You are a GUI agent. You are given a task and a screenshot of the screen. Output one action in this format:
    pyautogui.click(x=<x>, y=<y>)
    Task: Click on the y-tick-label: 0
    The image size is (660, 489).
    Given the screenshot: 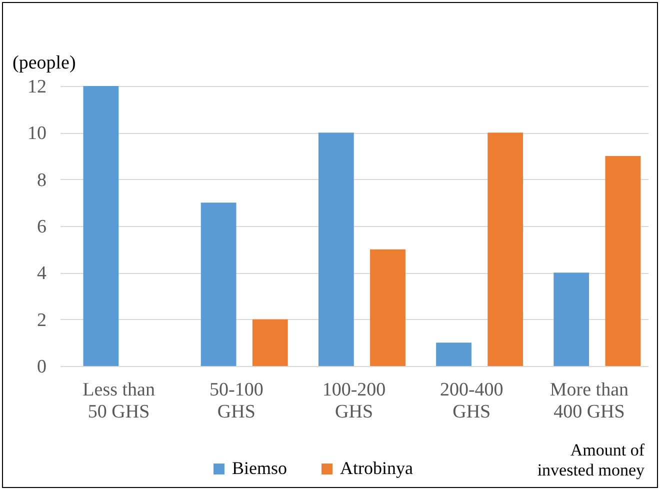 What is the action you would take?
    pyautogui.click(x=41, y=367)
    